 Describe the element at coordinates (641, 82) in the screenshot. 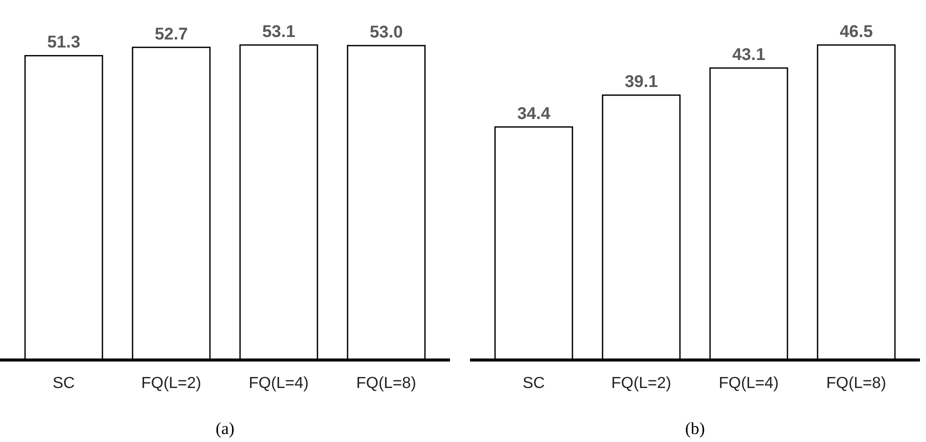

I see `data-label: 39.1` at that location.